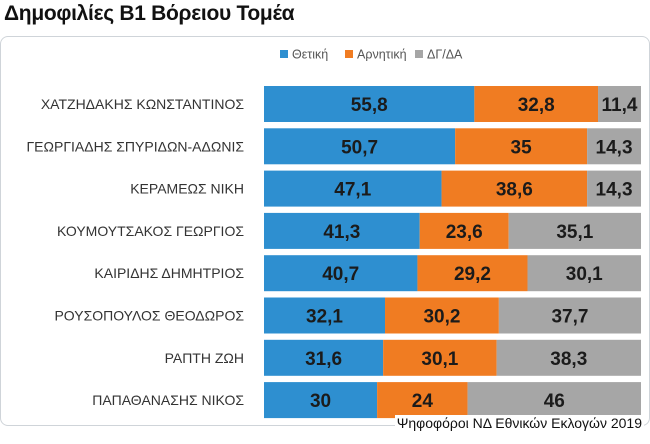  Describe the element at coordinates (135, 146) in the screenshot. I see `category-label: ΓΕΩΡΓΙΑΔΗΣ ΣΠΥΡΙΔΩΝ-ΑΔΩΝΙΣ` at that location.